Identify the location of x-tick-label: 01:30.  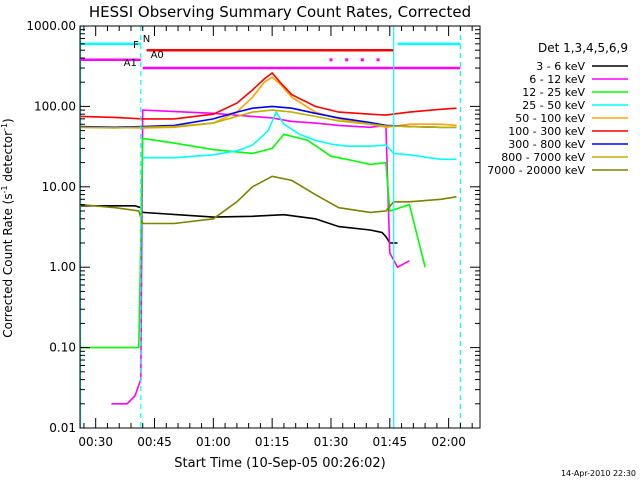
(331, 442).